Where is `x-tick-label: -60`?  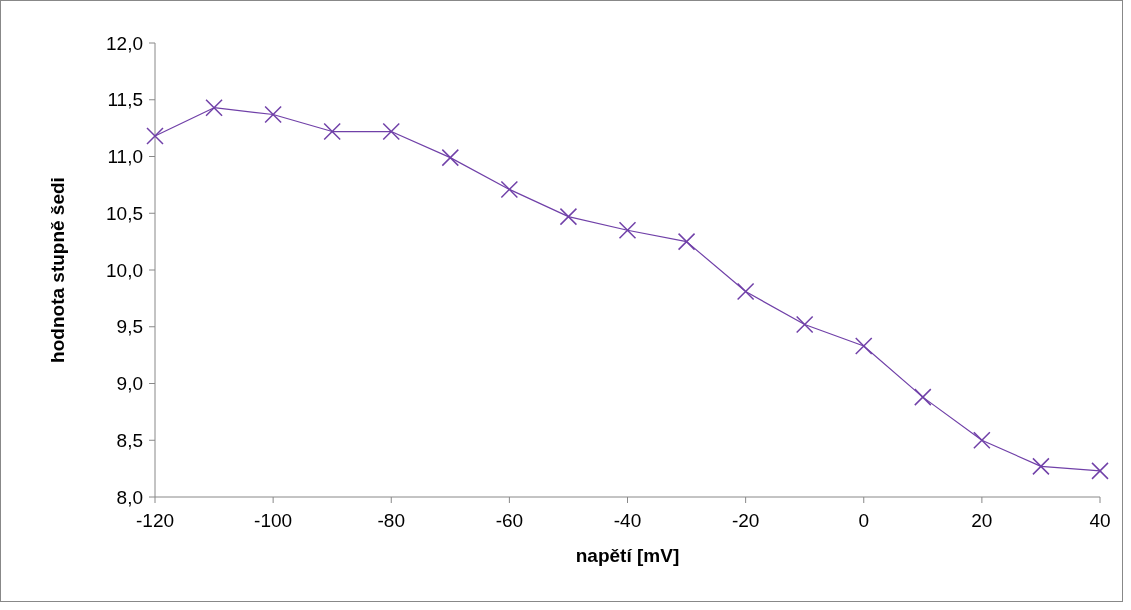 x-tick-label: -60 is located at coordinates (509, 520).